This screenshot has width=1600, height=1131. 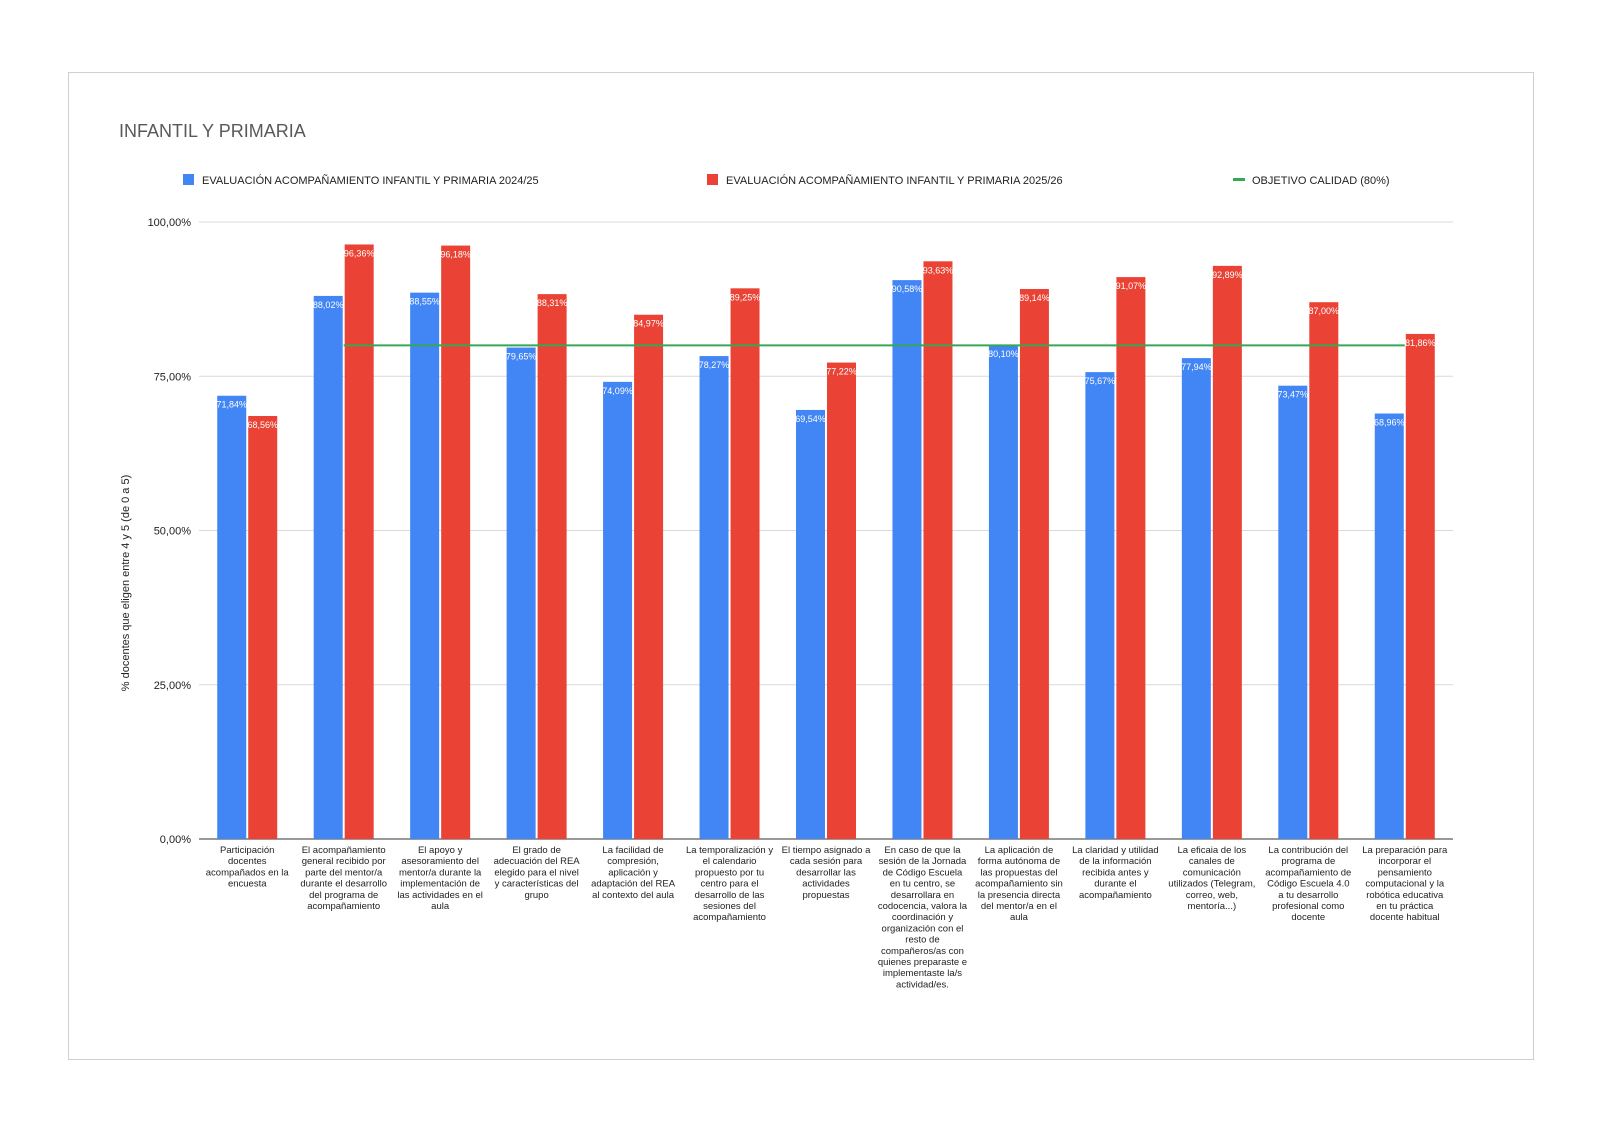 I want to click on data-label: 88,02%, so click(x=328, y=305).